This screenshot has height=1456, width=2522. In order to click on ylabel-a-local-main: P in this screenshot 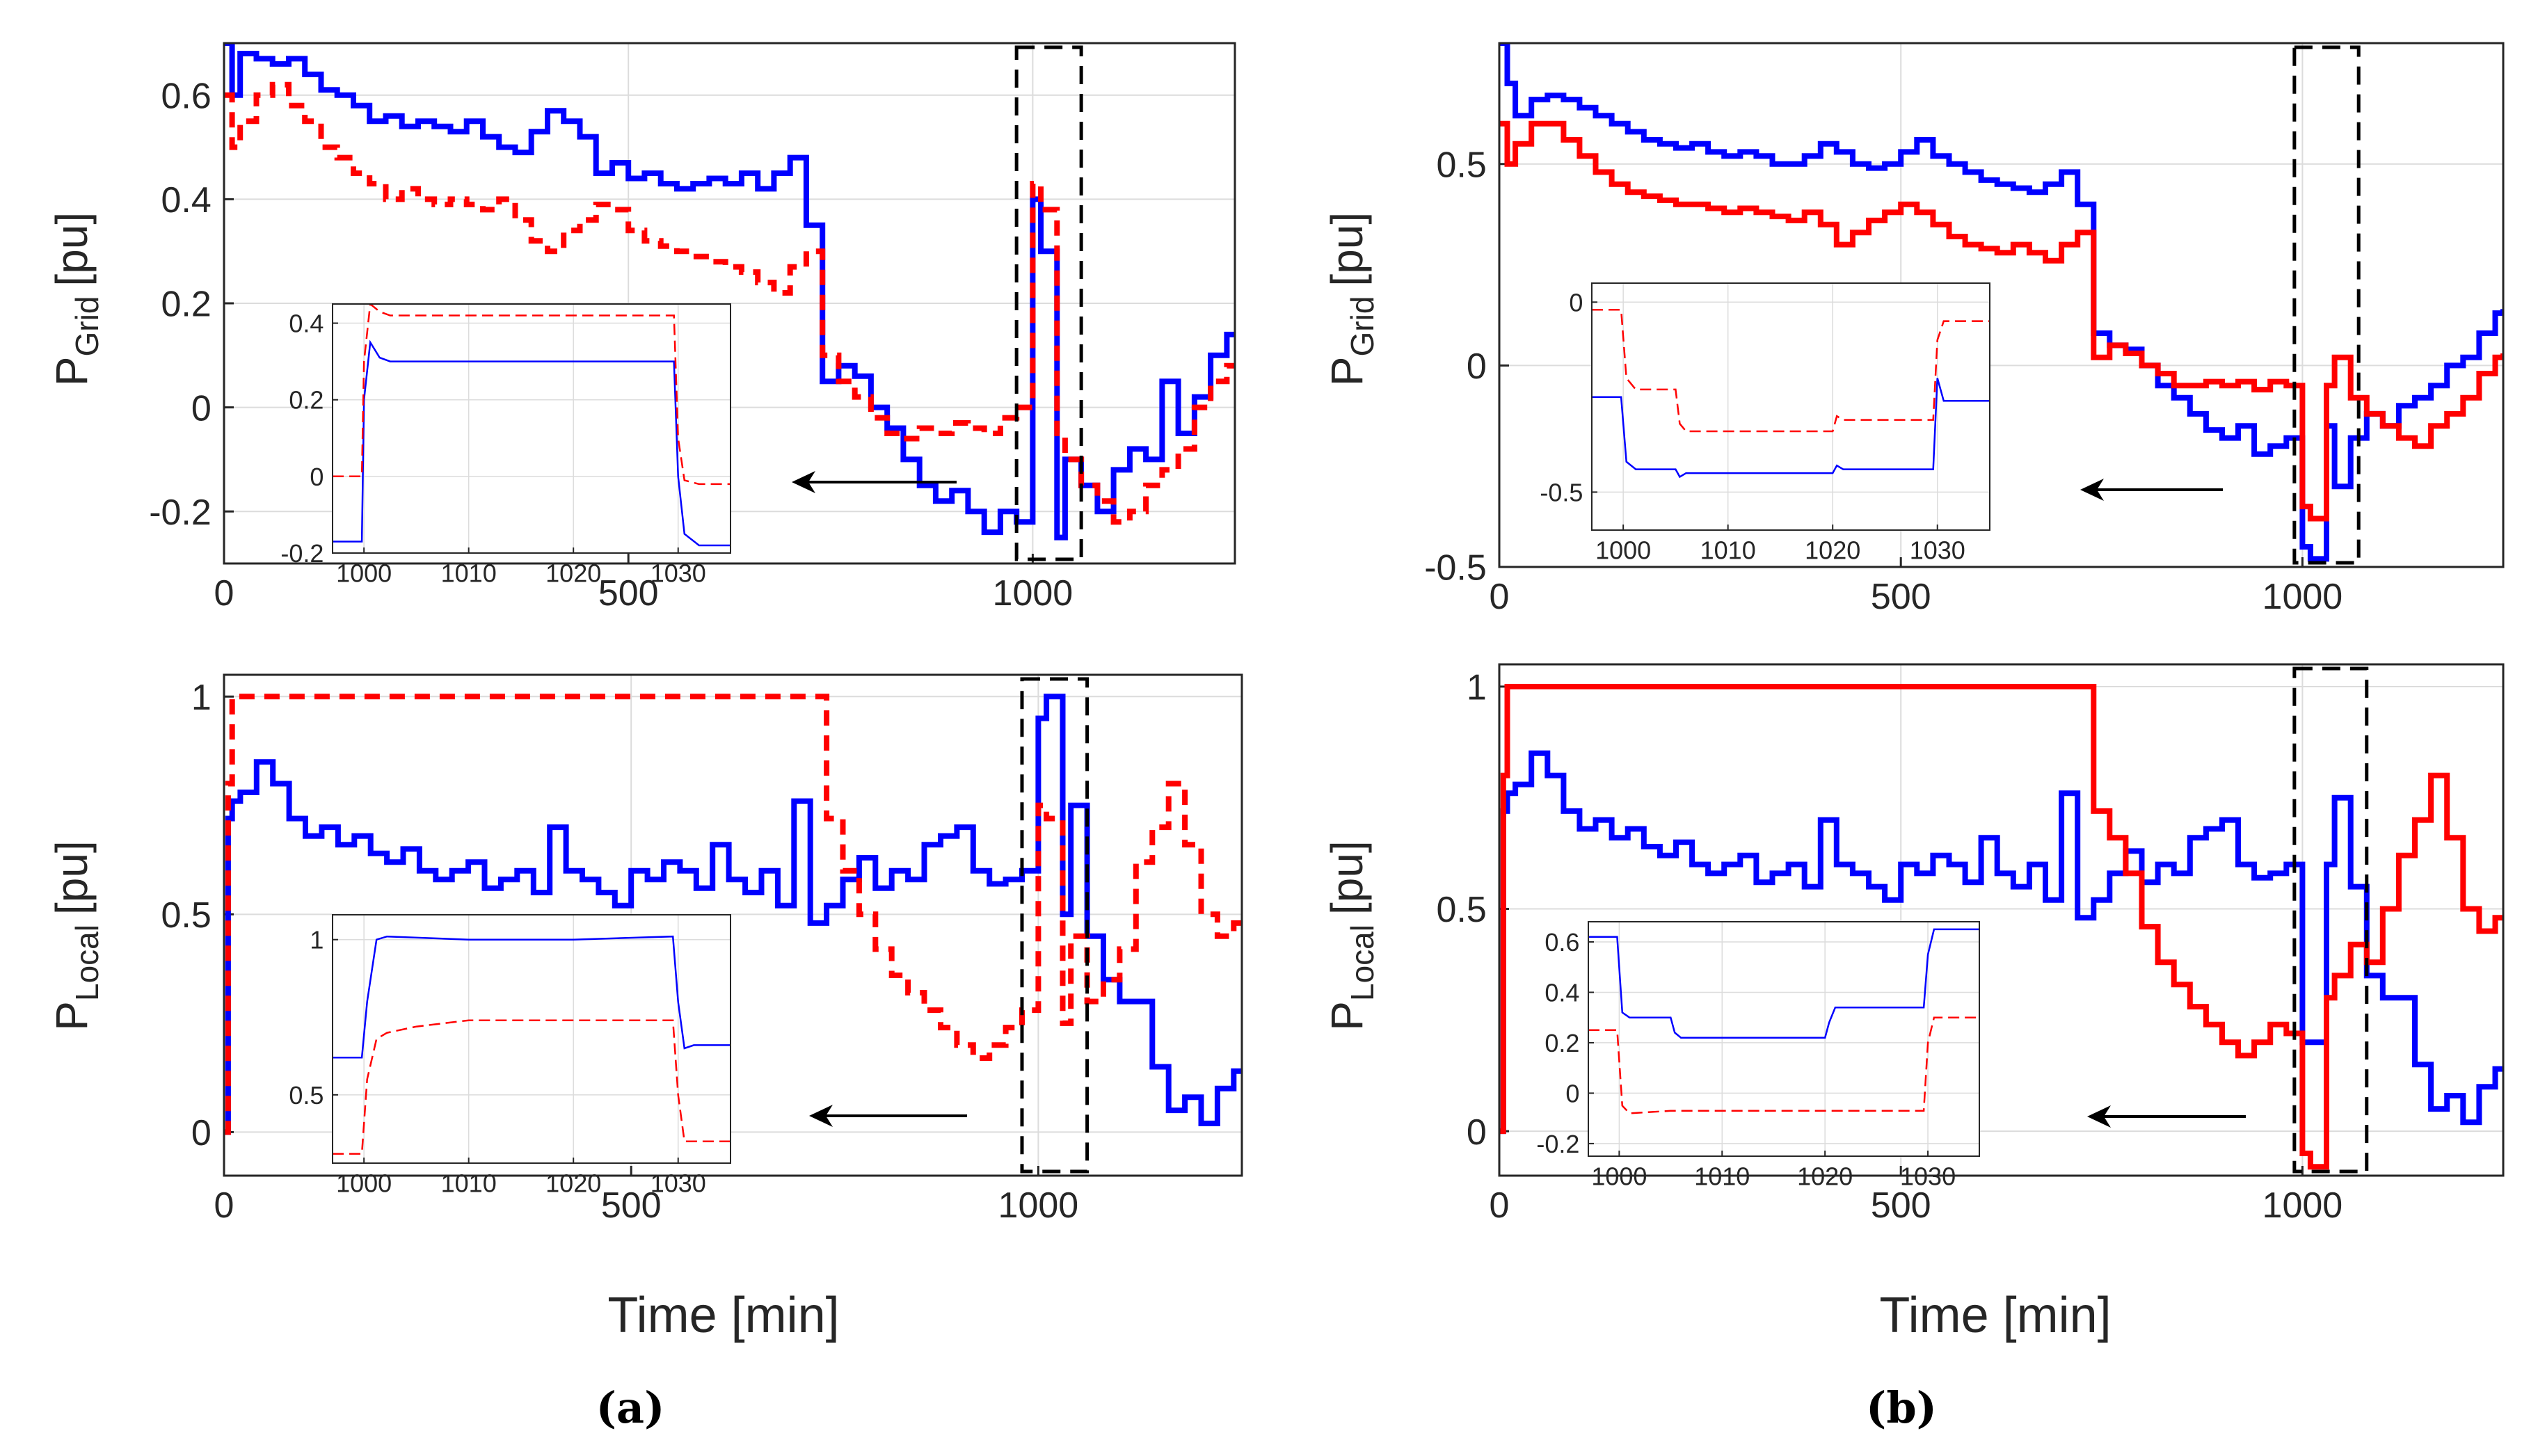, I will do `click(72, 1016)`.